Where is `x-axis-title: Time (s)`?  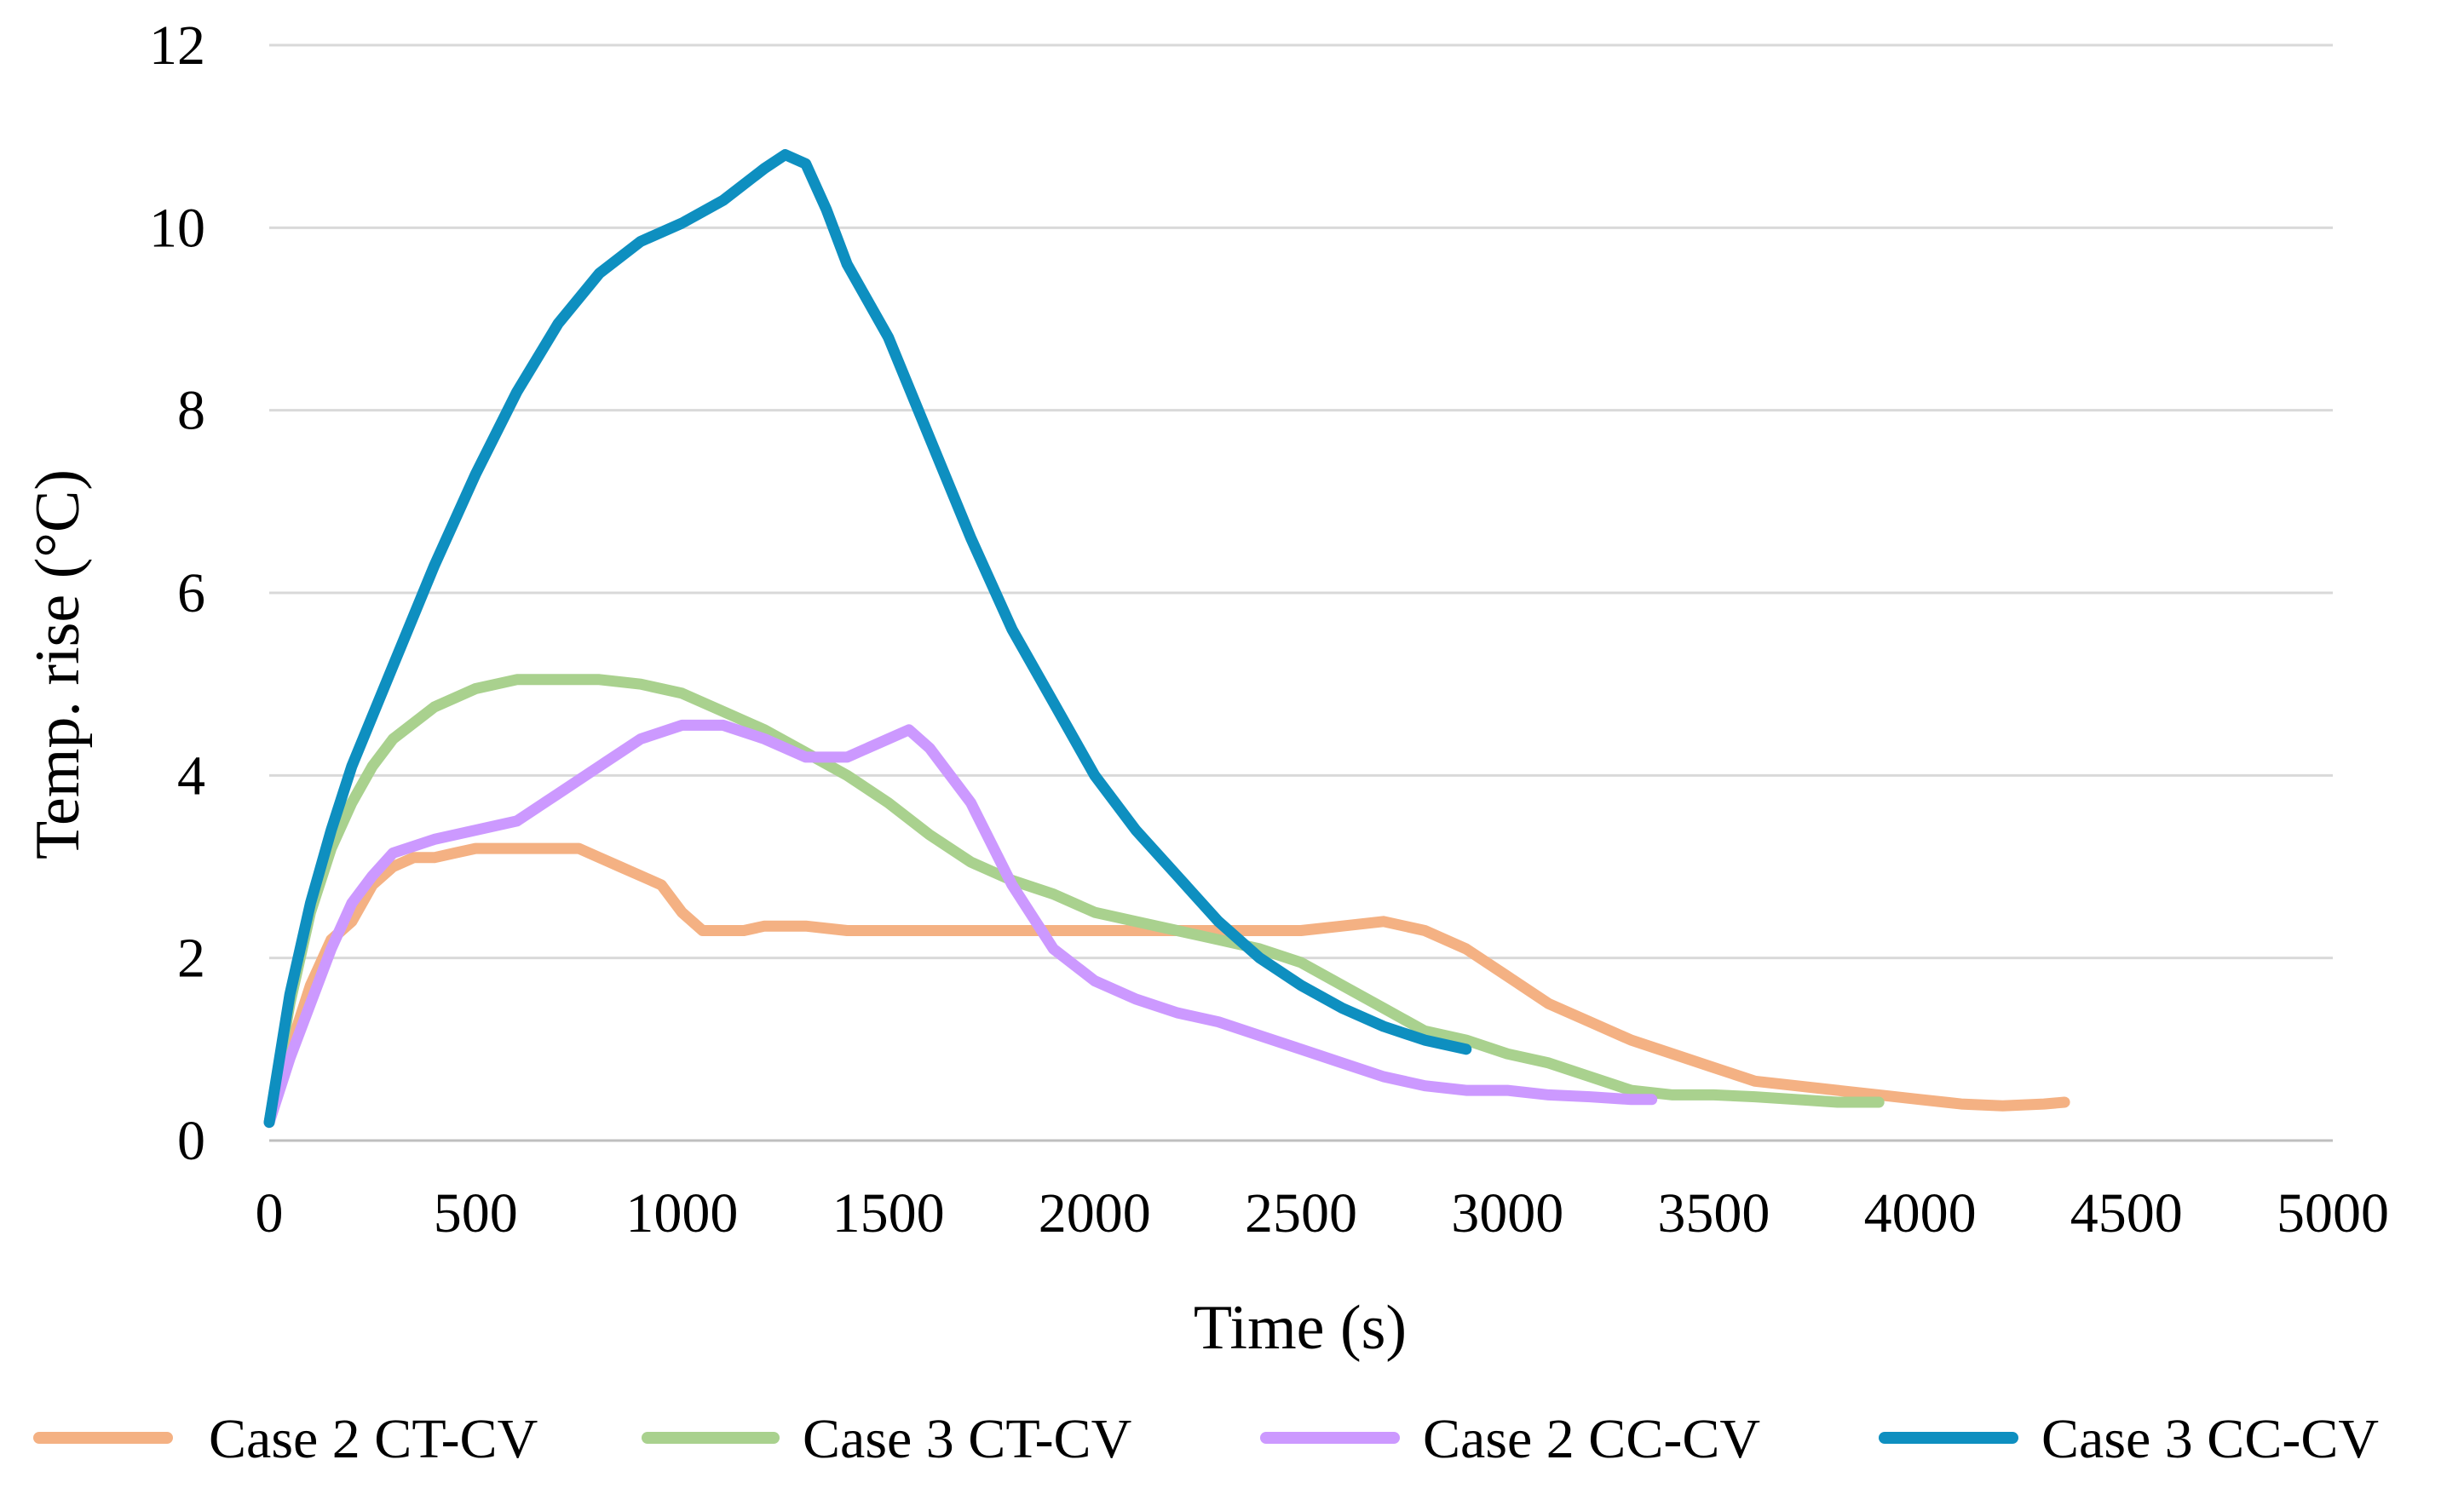 x-axis-title: Time (s) is located at coordinates (1300, 1328).